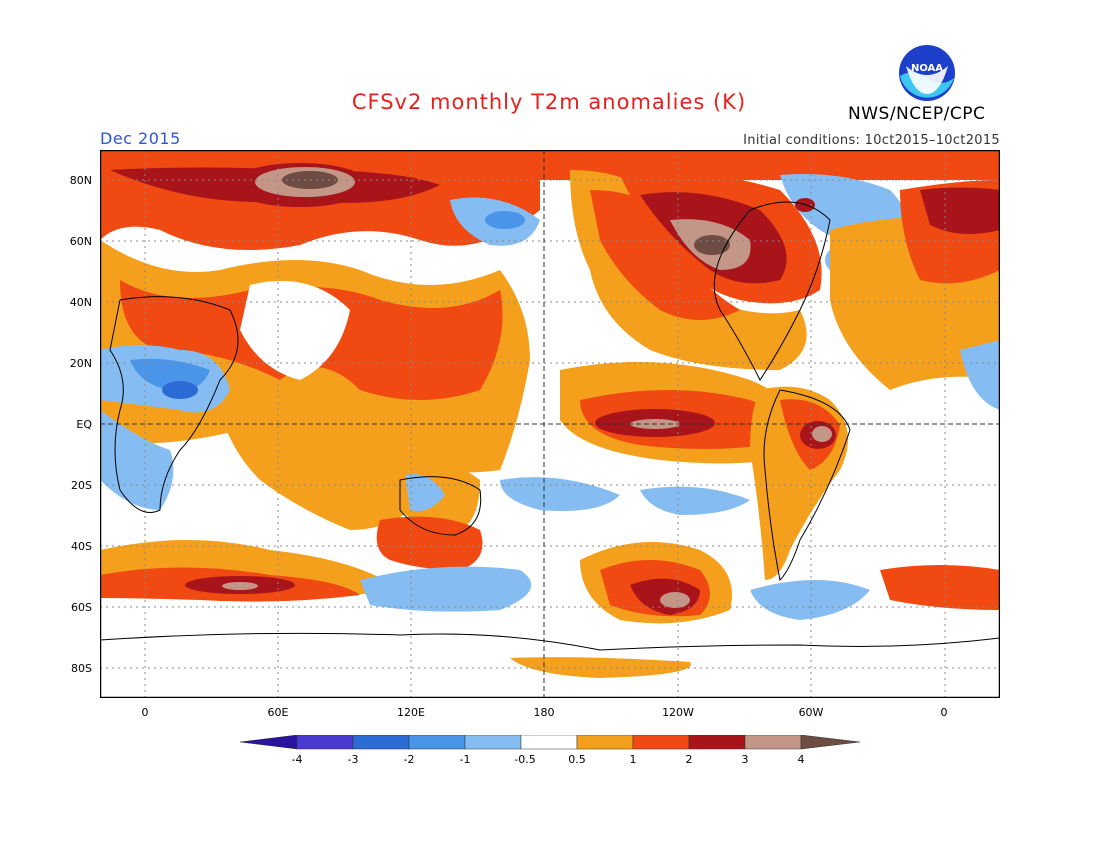 The width and height of the screenshot is (1100, 850). Describe the element at coordinates (917, 114) in the screenshot. I see `agency-label: NWS/NCEP/CPC` at that location.